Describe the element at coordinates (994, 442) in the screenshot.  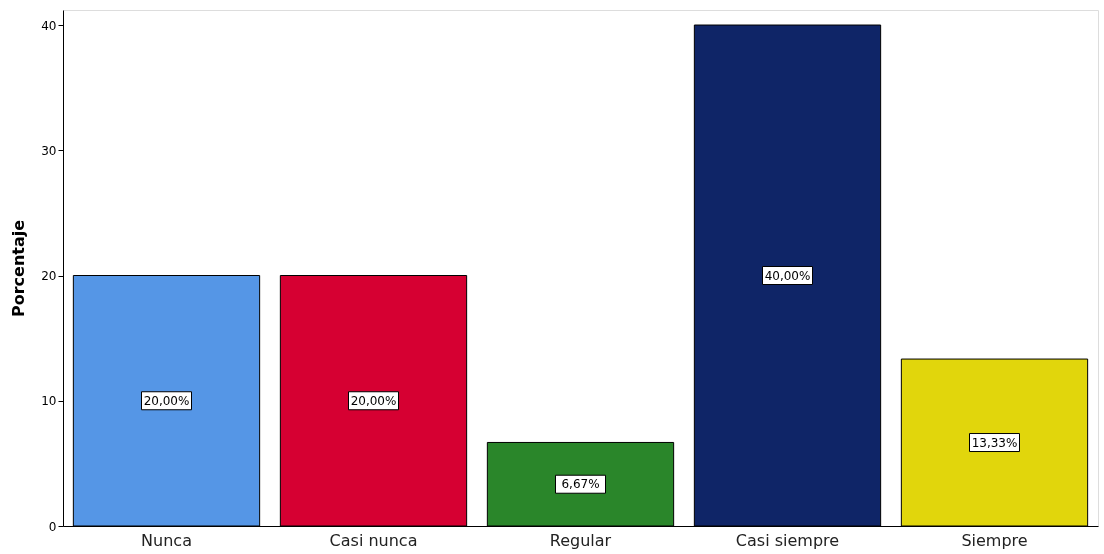
I see `data-label: 13,33%` at that location.